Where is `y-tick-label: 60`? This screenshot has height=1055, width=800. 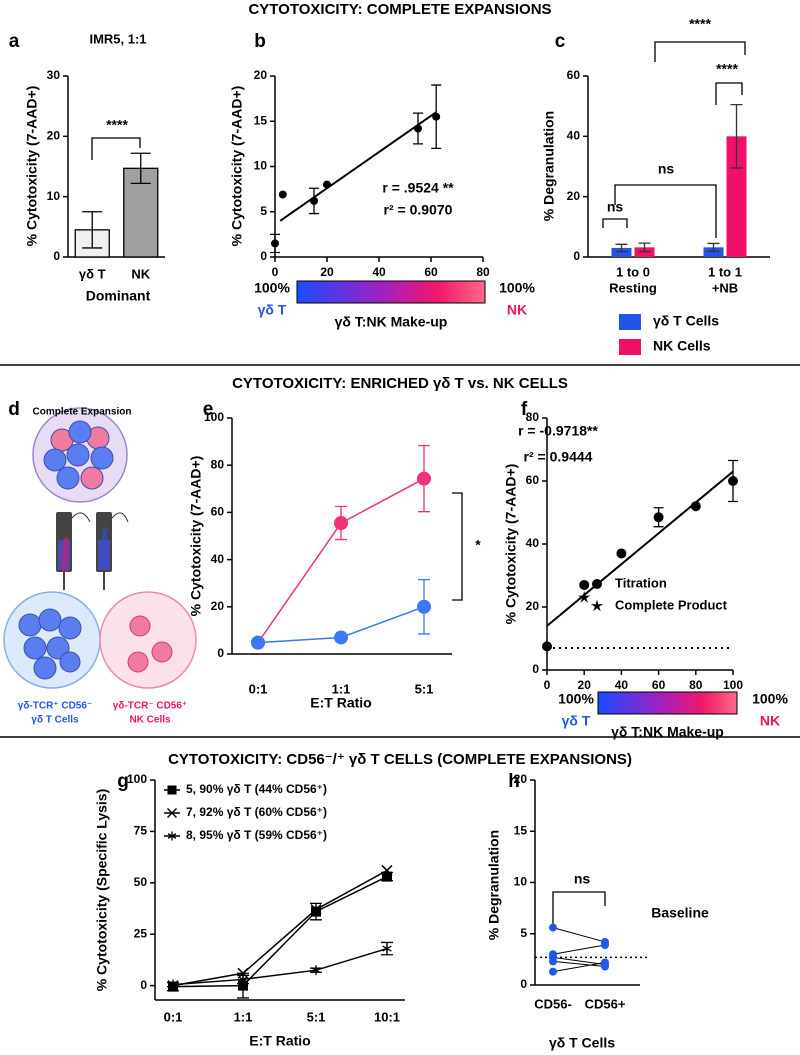 y-tick-label: 60 is located at coordinates (574, 75).